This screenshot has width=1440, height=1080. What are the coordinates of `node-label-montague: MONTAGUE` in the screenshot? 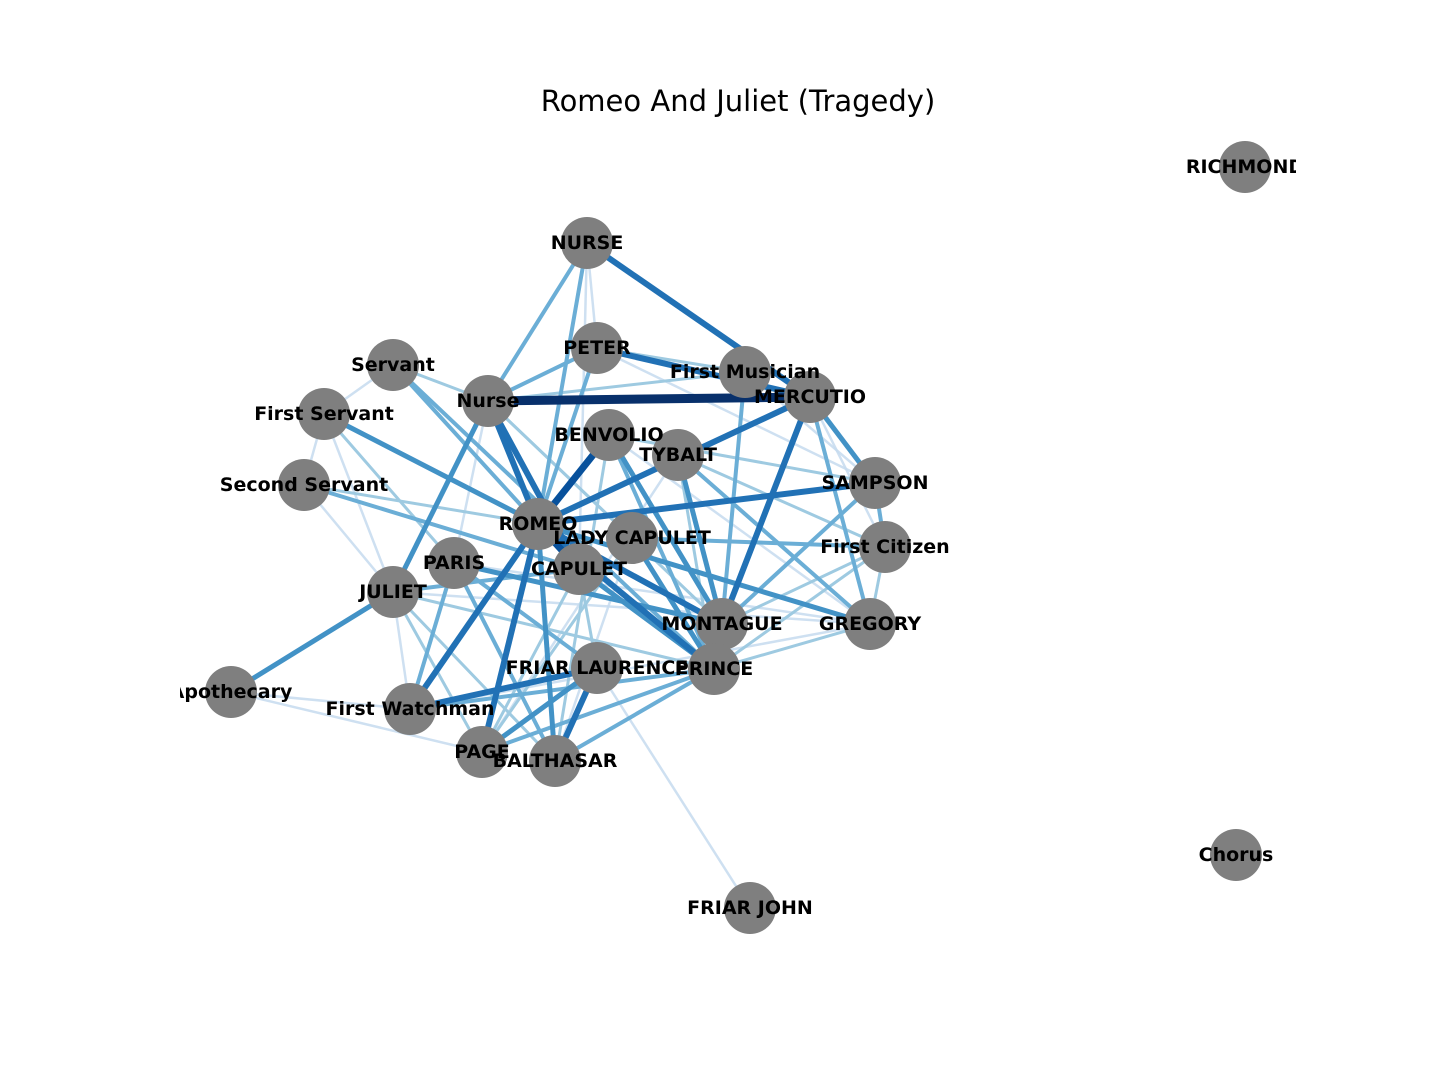 It's located at (721, 624).